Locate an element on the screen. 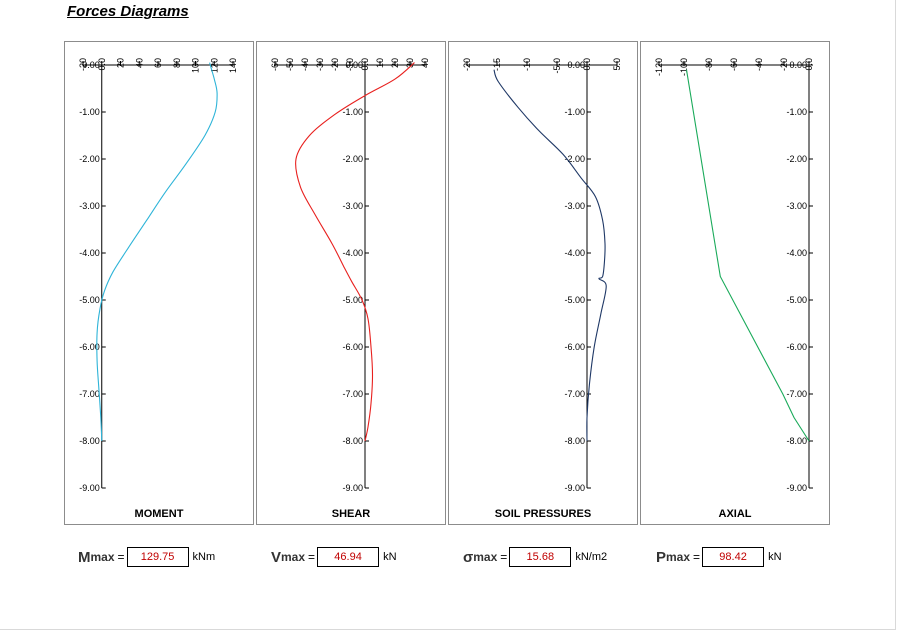  moment-y-tick-label: -3.00 is located at coordinates (89, 206).